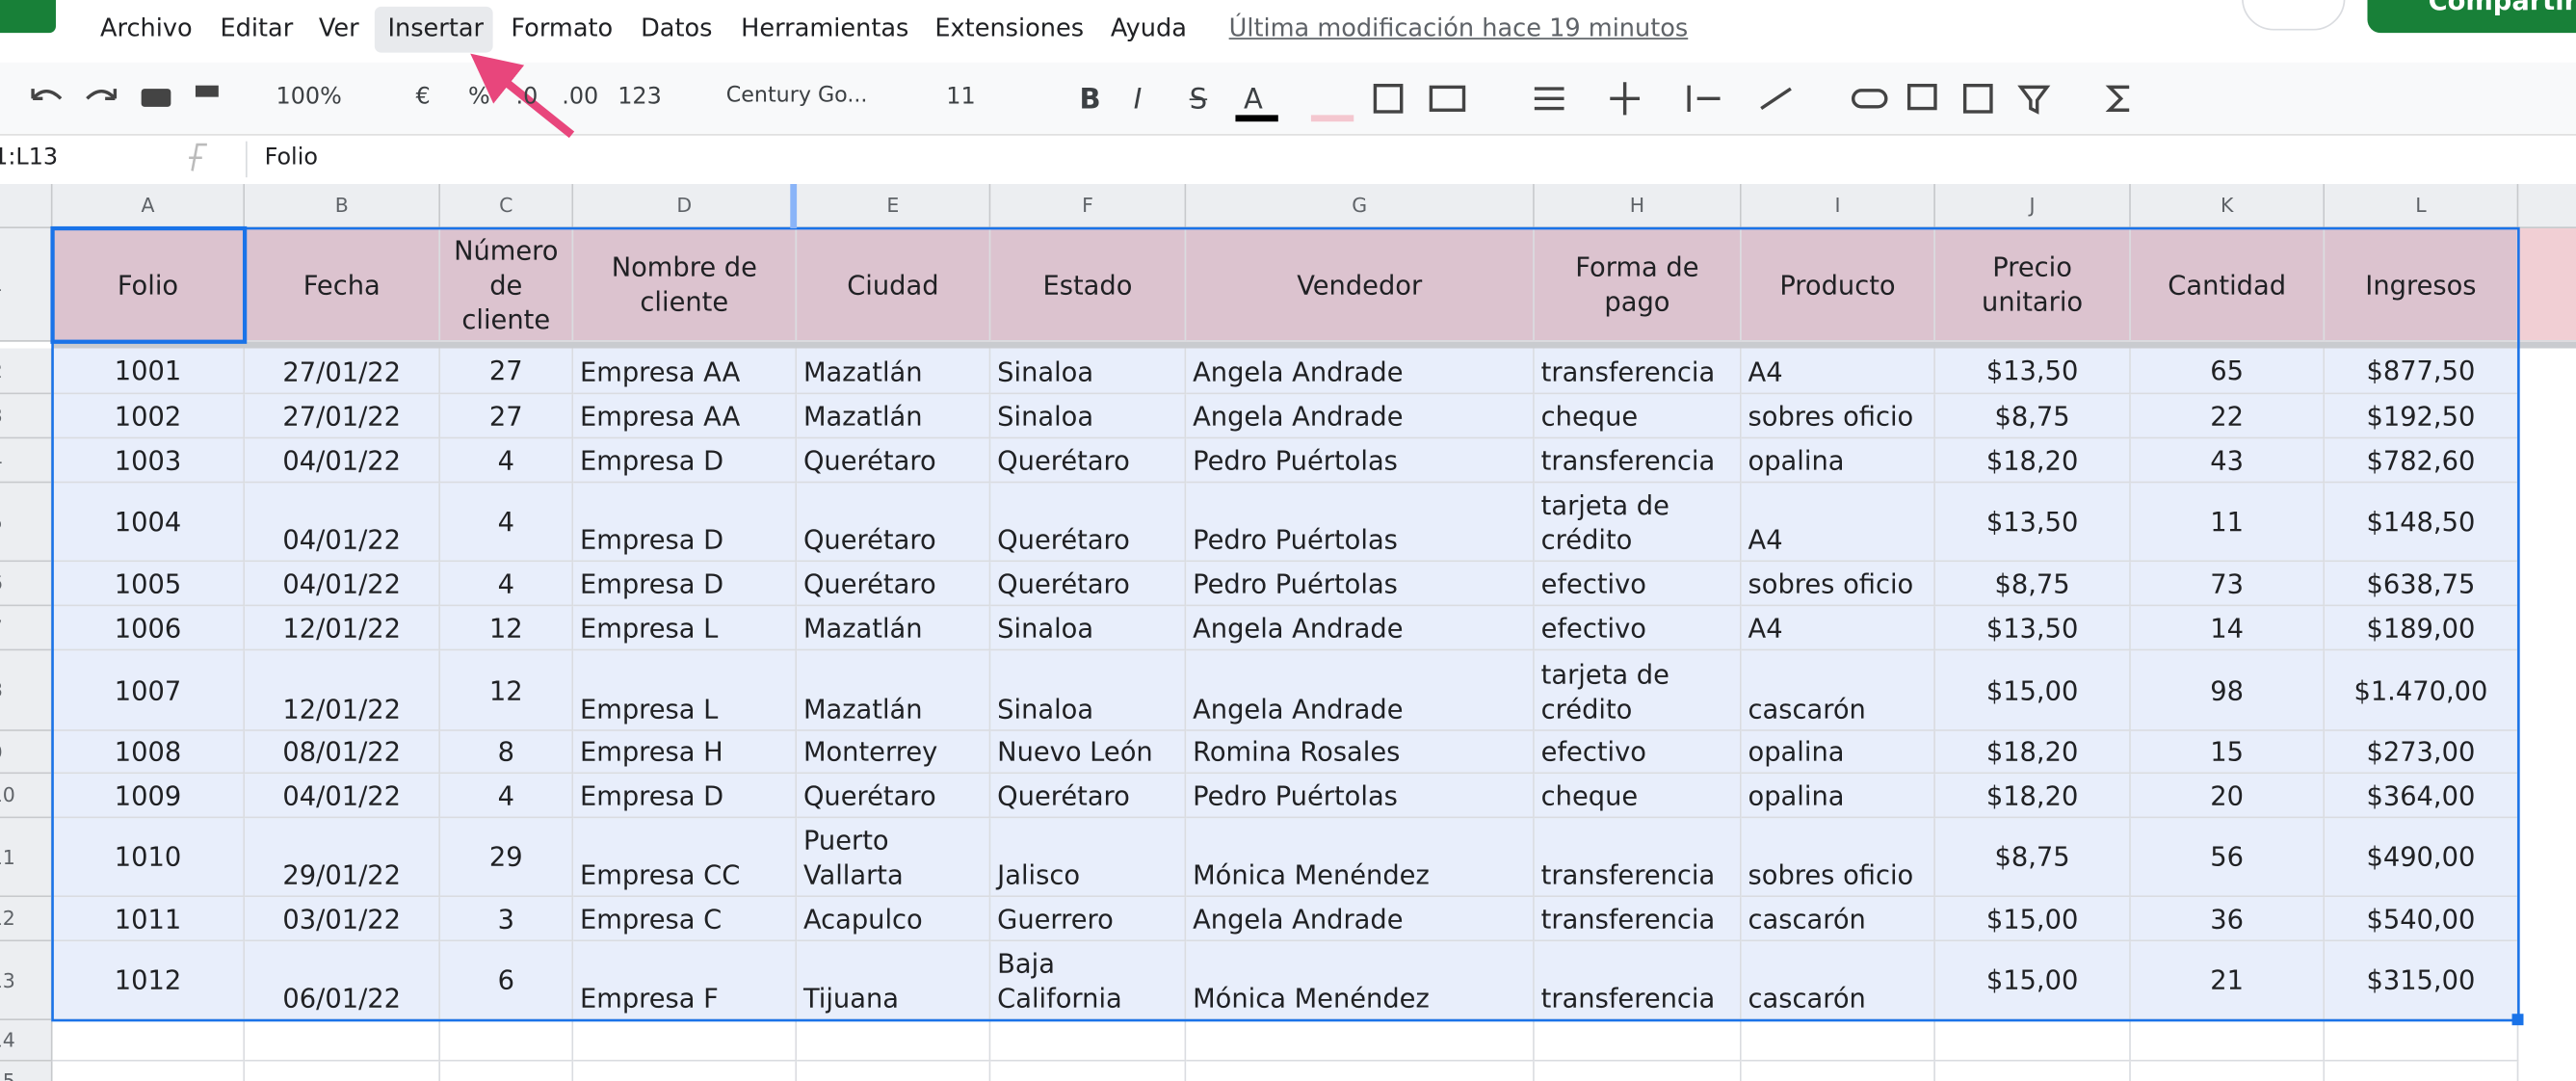 The image size is (2576, 1081). What do you see at coordinates (1088, 753) in the screenshot?
I see `cell: Nuevo León` at bounding box center [1088, 753].